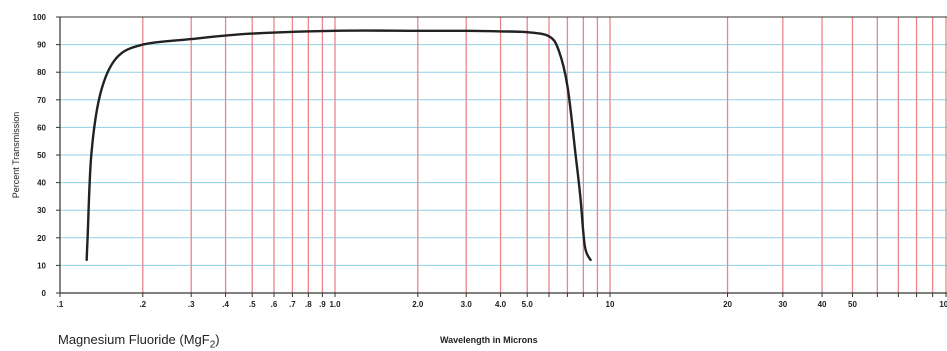 The width and height of the screenshot is (947, 351). Describe the element at coordinates (852, 304) in the screenshot. I see `x-tick-label: 50` at that location.